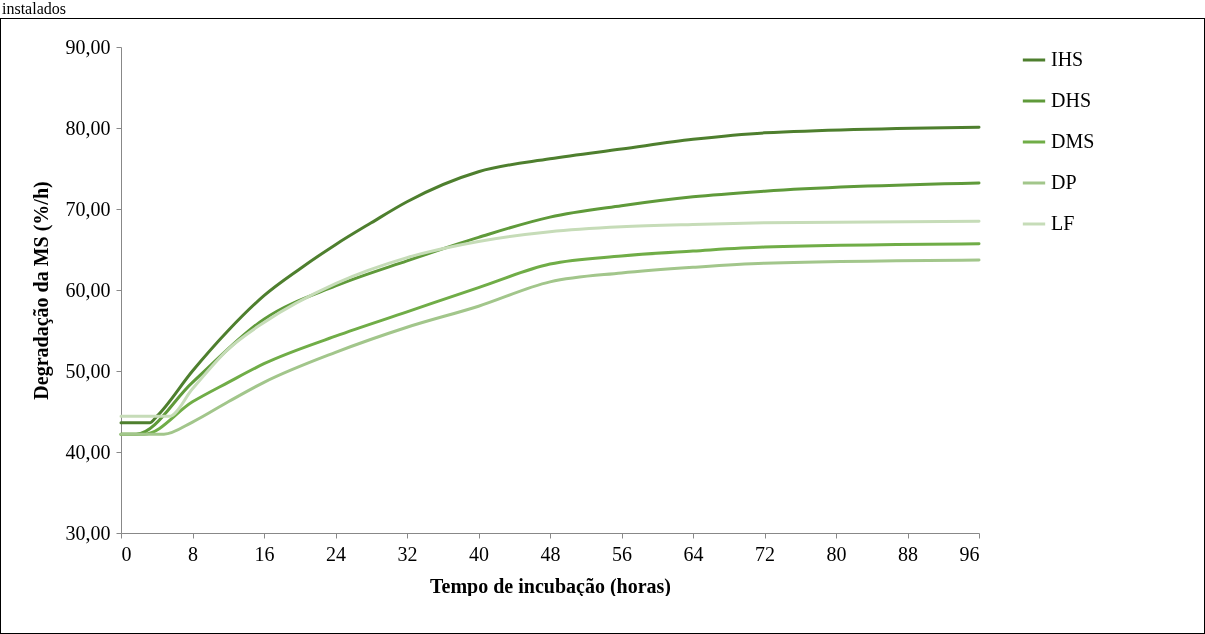 The image size is (1205, 634). I want to click on legend-label: DP, so click(1064, 182).